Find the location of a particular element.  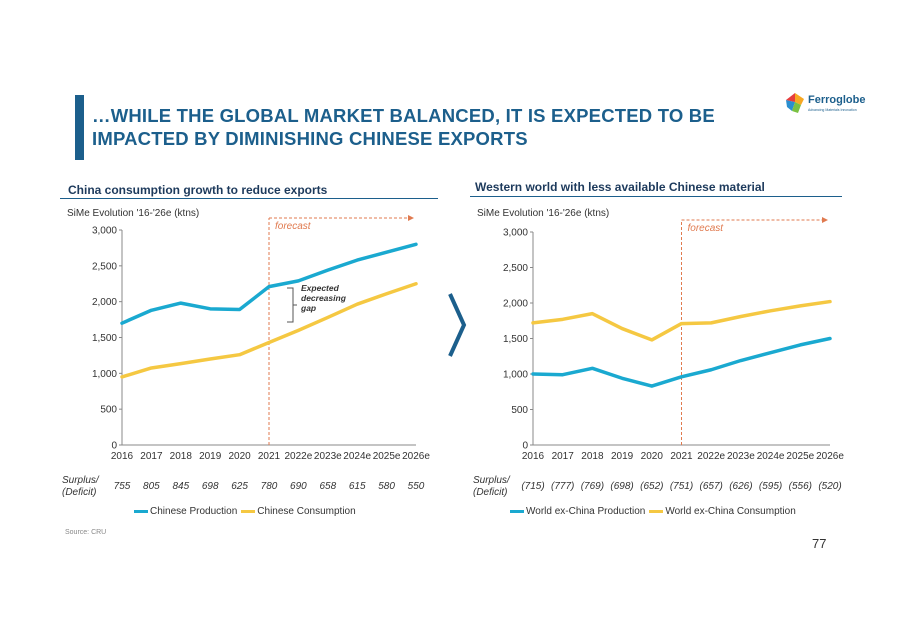

legend-item-world-consumption: World ex-China Consumption is located at coordinates (722, 511).